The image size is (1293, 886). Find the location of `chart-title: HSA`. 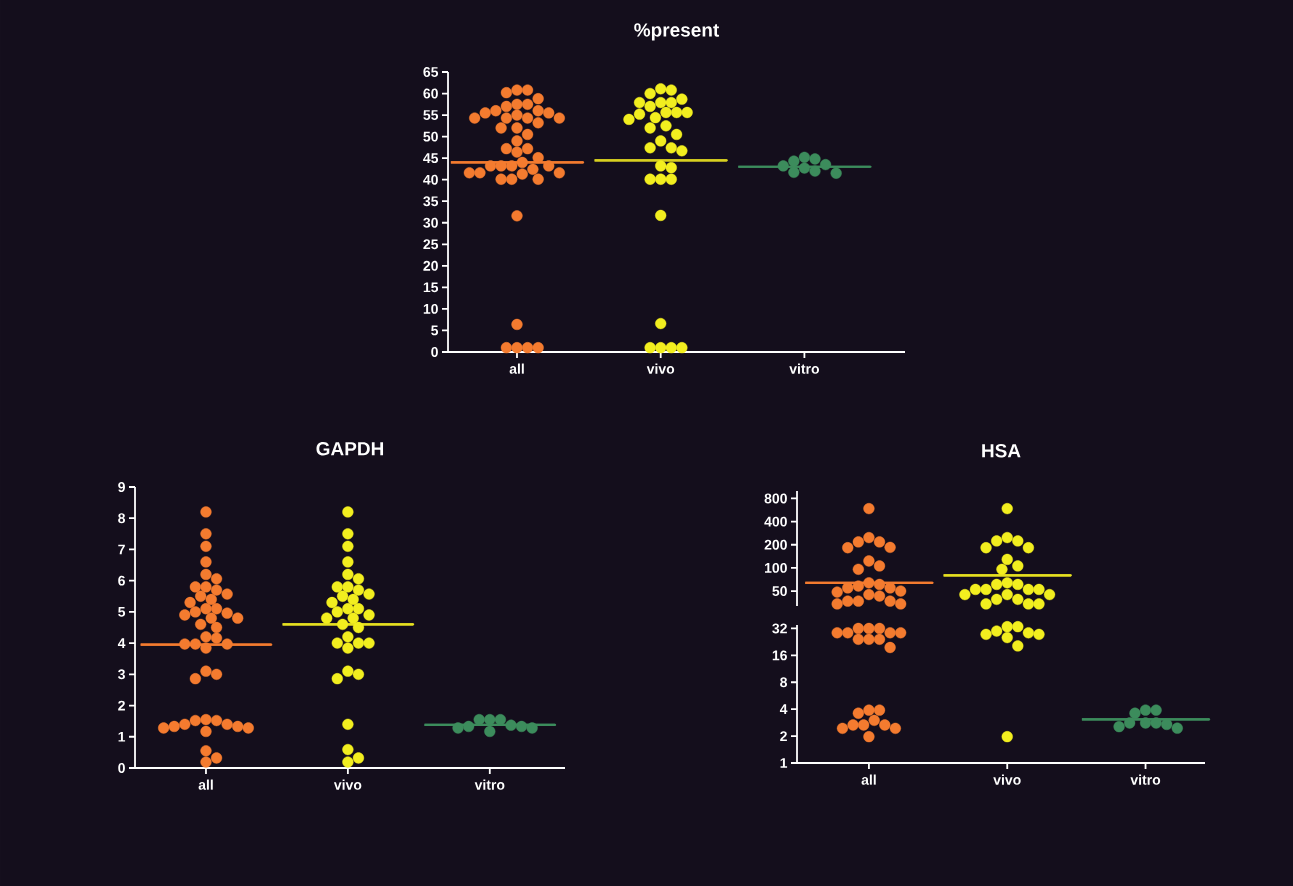

chart-title: HSA is located at coordinates (1001, 451).